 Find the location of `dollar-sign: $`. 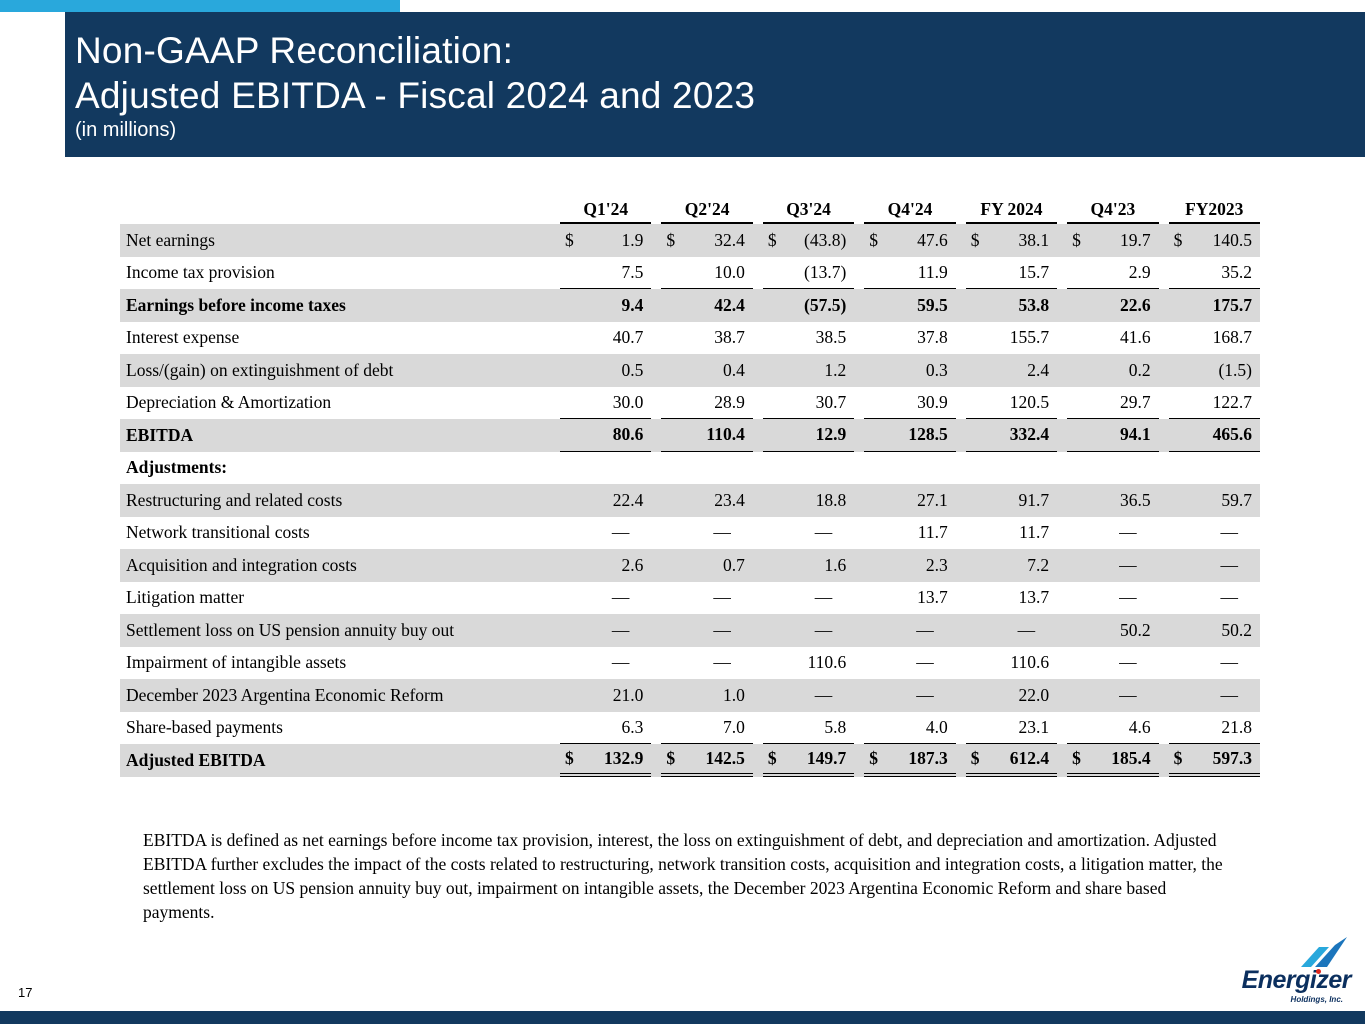

dollar-sign: $ is located at coordinates (671, 239).